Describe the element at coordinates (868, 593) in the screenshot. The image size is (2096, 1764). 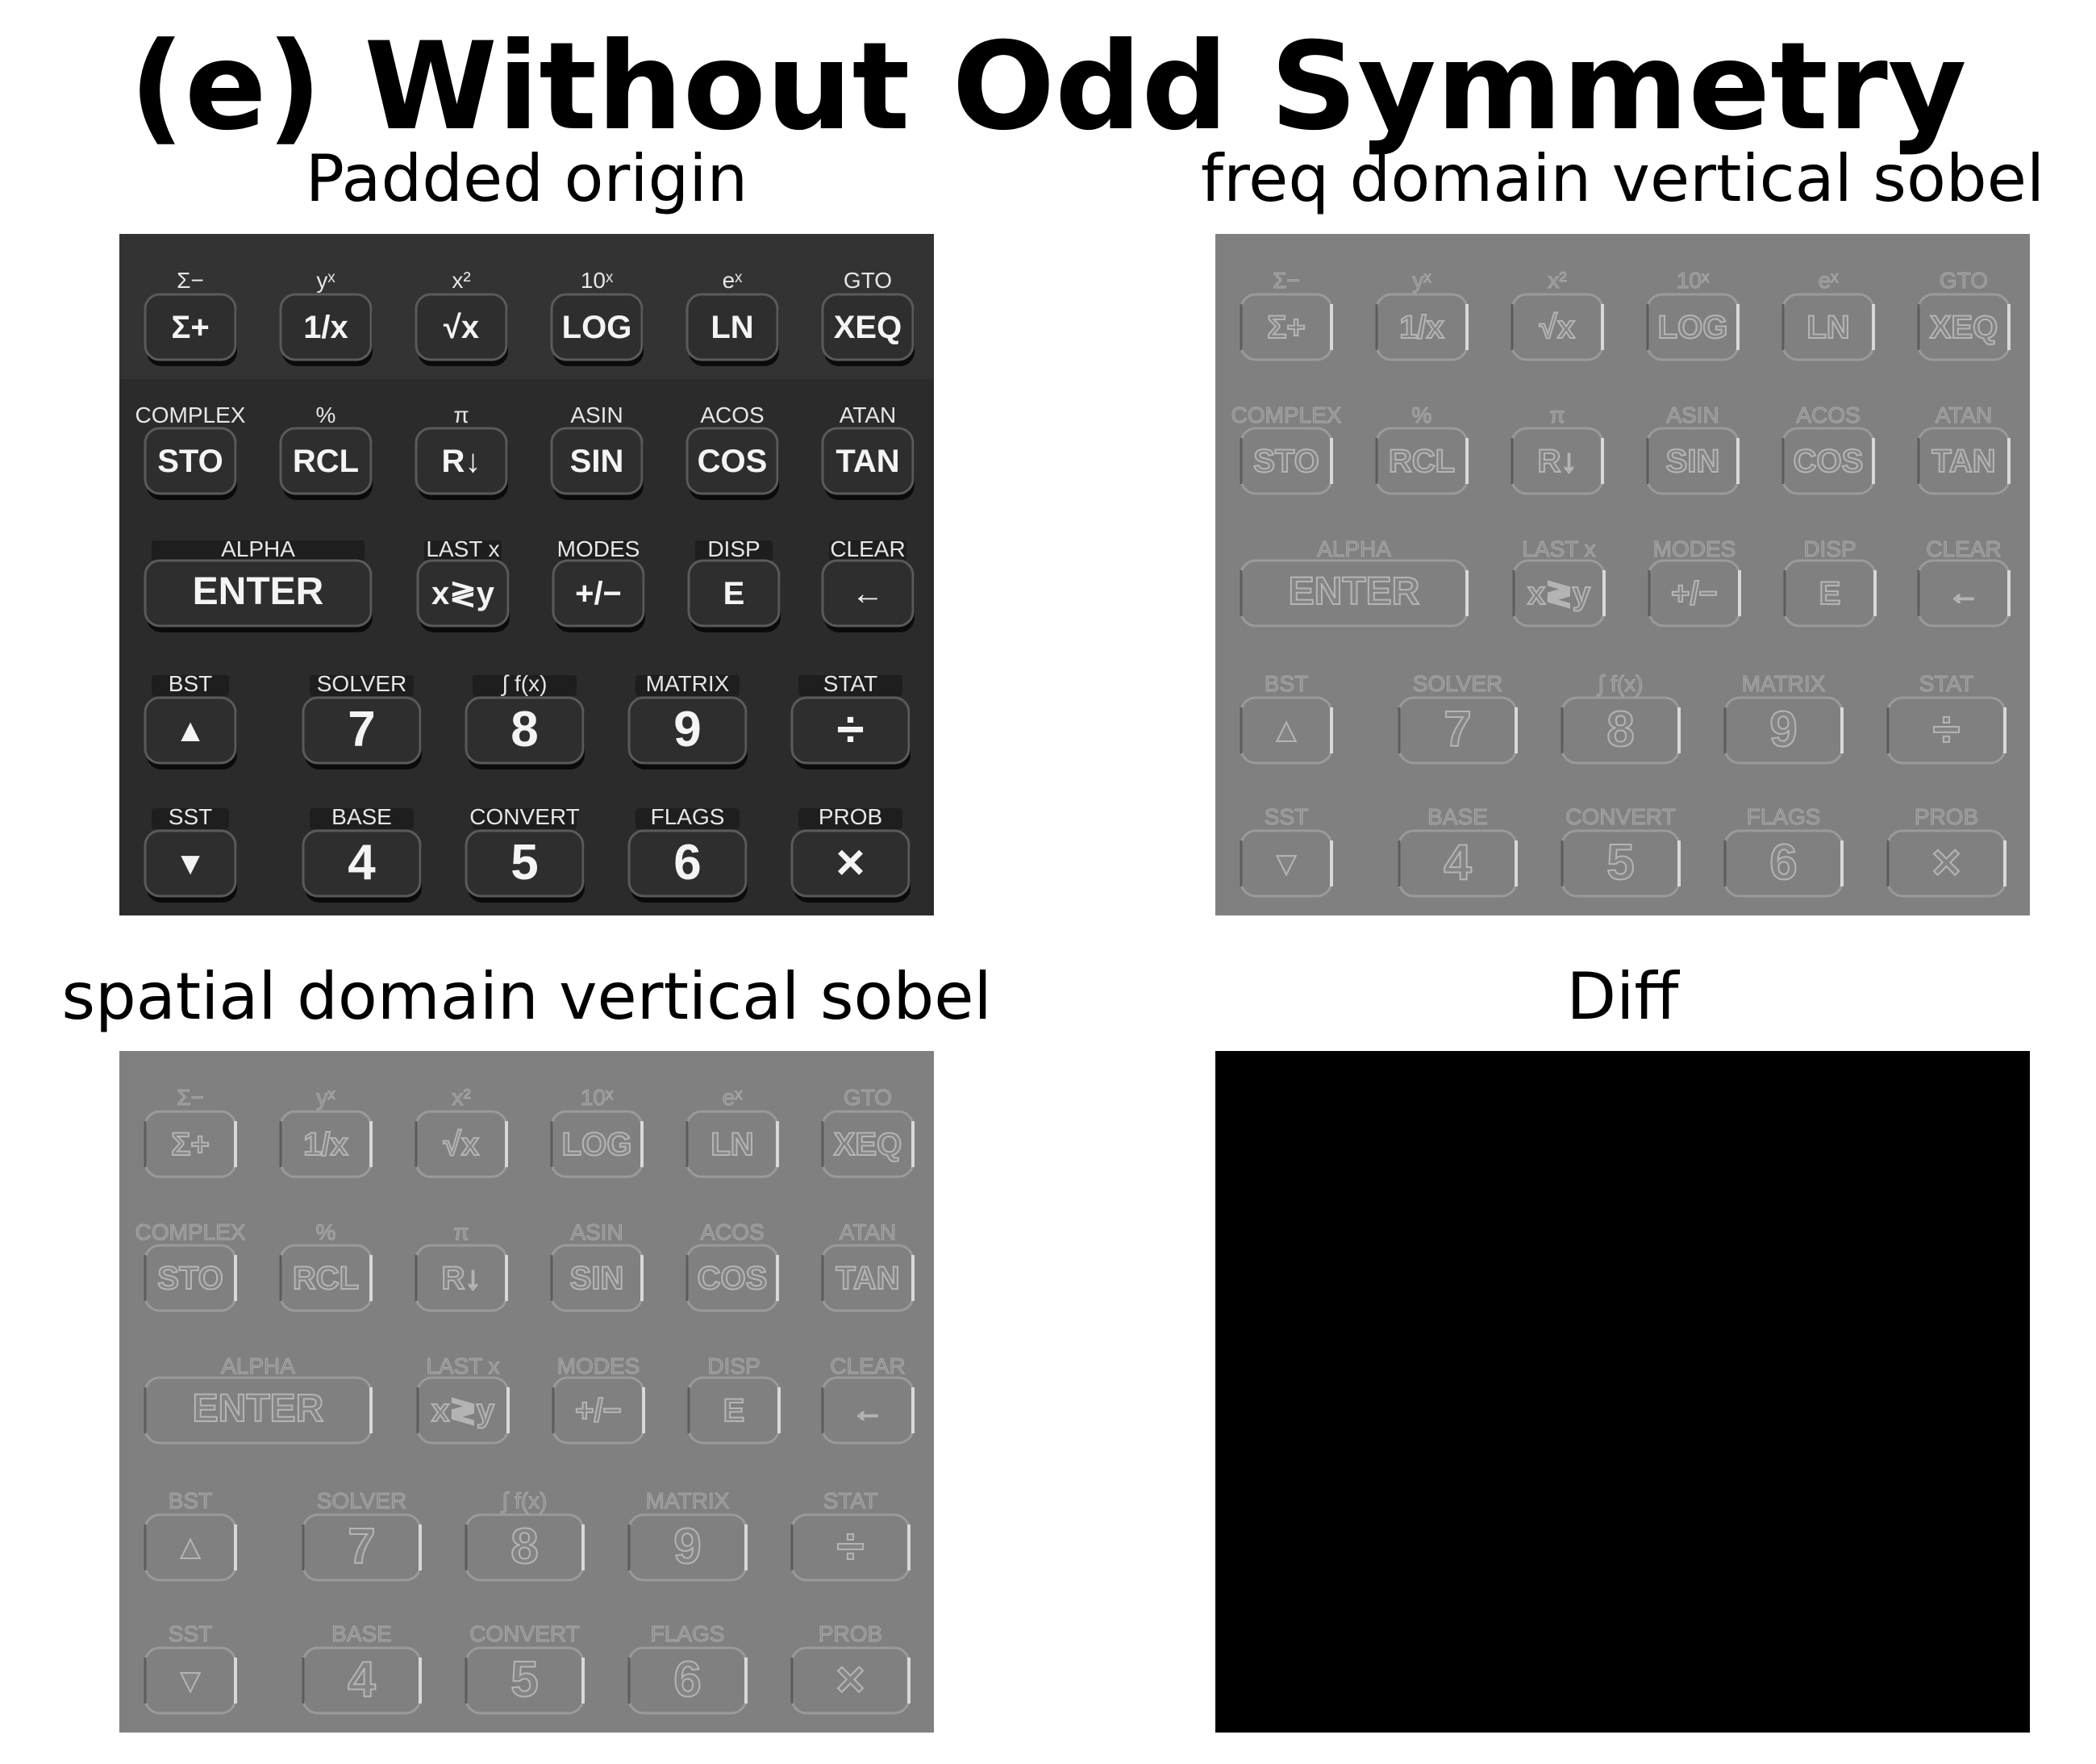
I see `key-label: ←` at that location.